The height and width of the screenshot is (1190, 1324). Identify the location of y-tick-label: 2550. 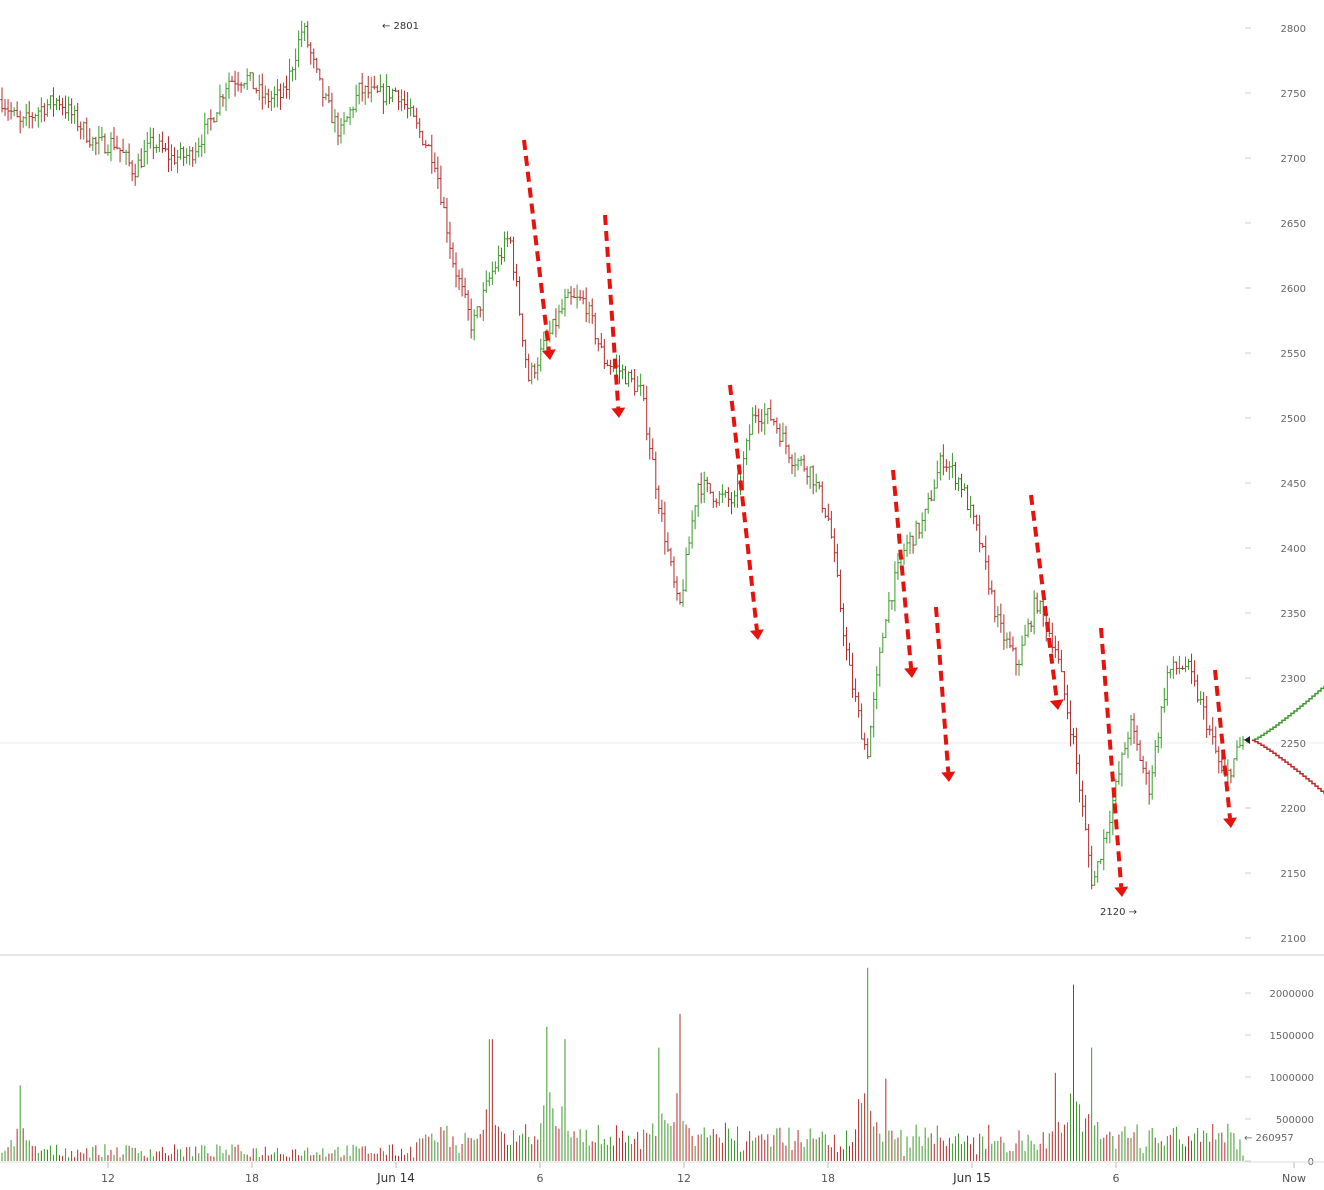
(1293, 354).